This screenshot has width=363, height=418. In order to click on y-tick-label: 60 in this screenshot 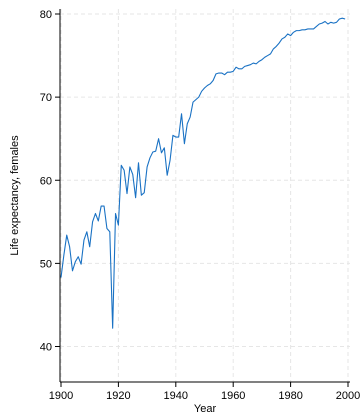, I will do `click(46, 181)`.